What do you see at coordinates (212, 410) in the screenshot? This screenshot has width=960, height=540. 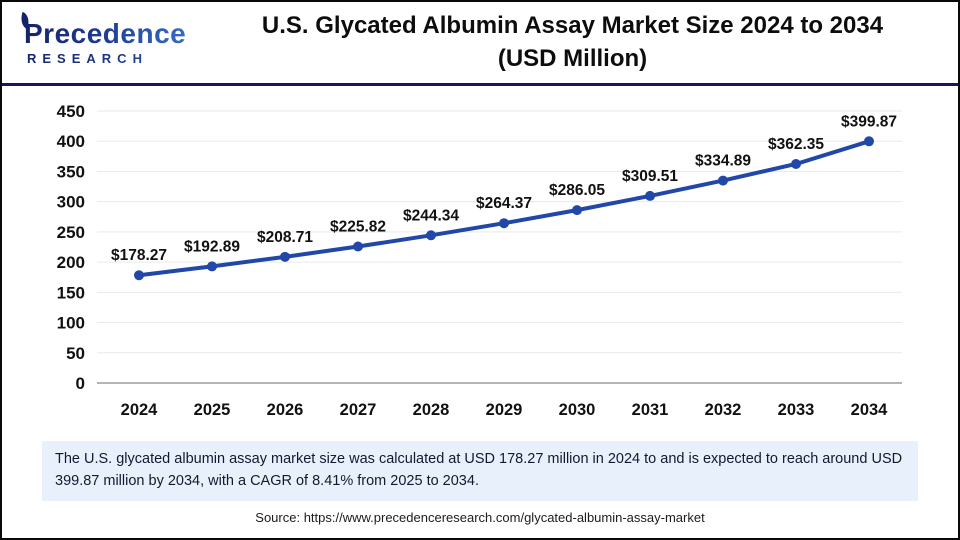 I see `x-tick-label: 2025` at bounding box center [212, 410].